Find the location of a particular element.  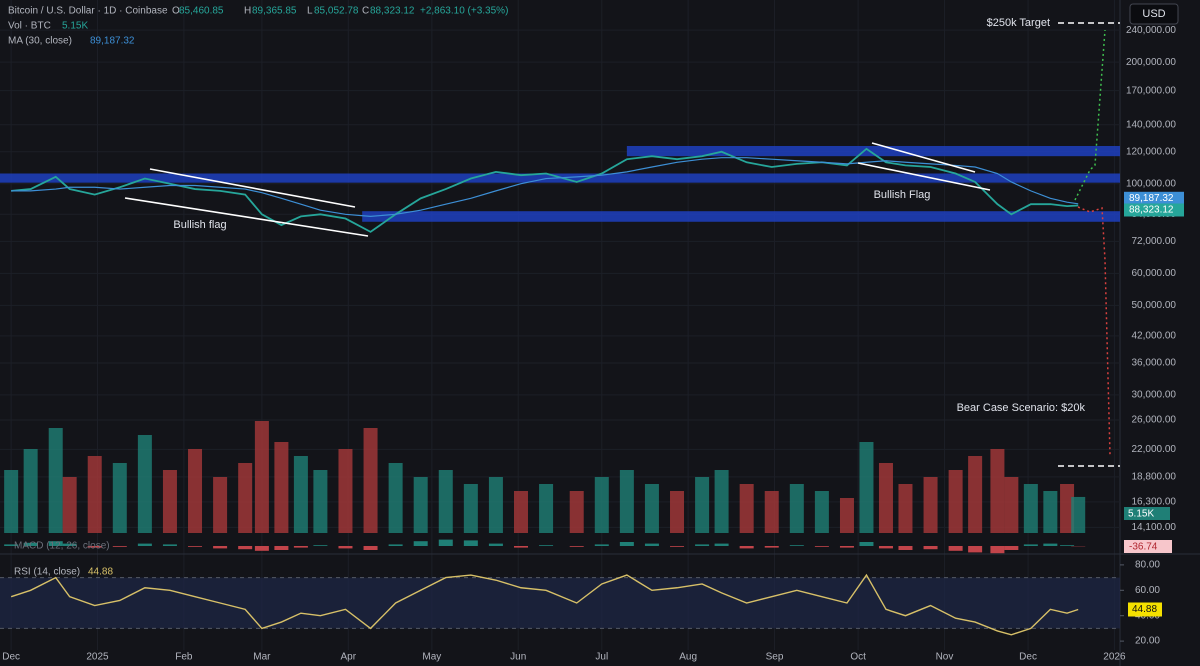

x-tick-label: Jul is located at coordinates (601, 657).